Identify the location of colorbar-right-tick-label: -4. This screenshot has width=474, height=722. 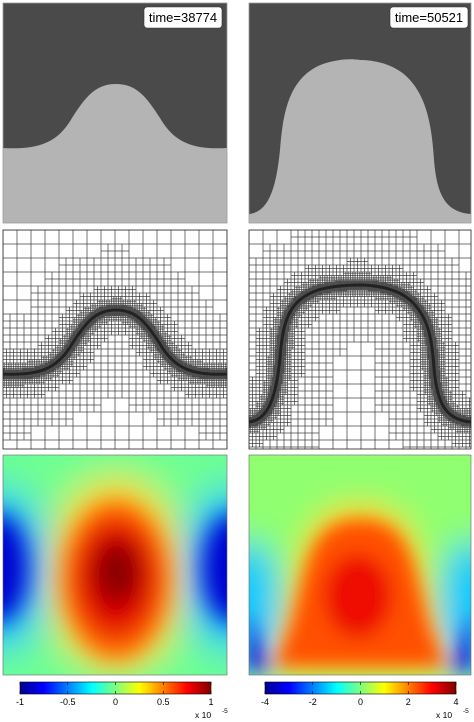
(265, 702).